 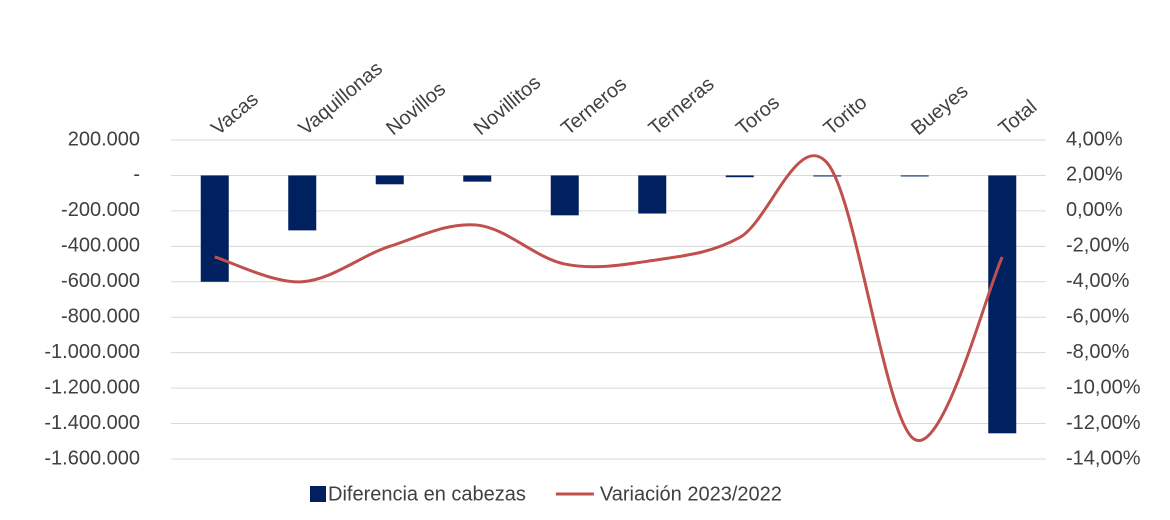 I want to click on x-tick-label: Vacas, so click(x=235, y=114).